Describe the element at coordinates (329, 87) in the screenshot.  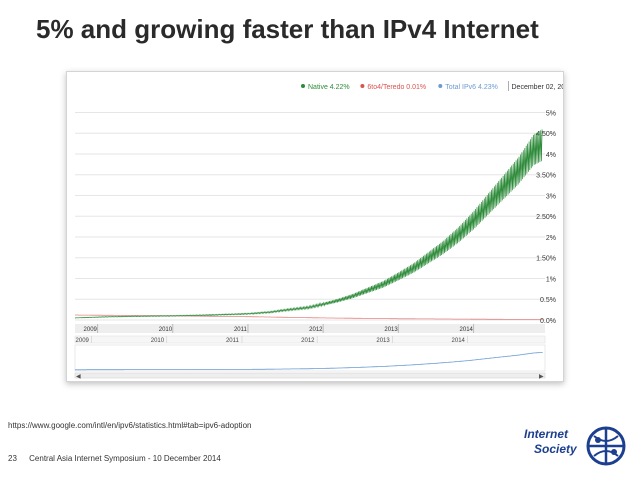
I see `legend-label: Native 4.22%` at that location.